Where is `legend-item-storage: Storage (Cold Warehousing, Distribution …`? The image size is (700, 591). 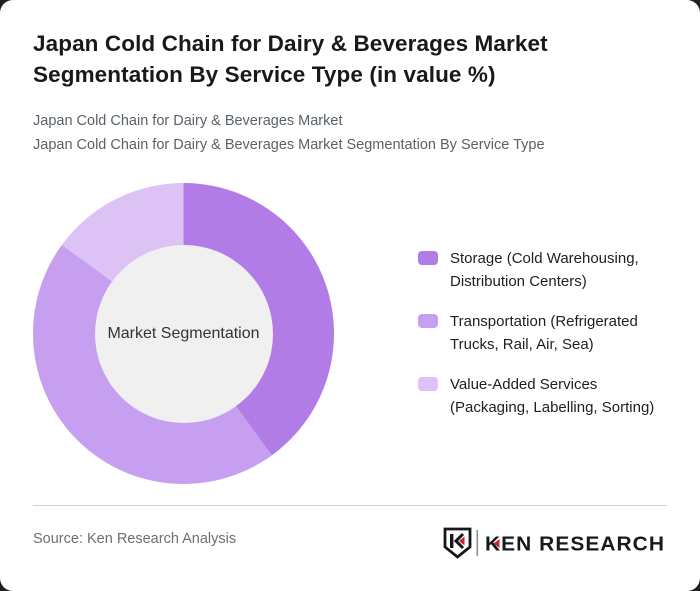 legend-item-storage: Storage (Cold Warehousing, Distribution … is located at coordinates (536, 270).